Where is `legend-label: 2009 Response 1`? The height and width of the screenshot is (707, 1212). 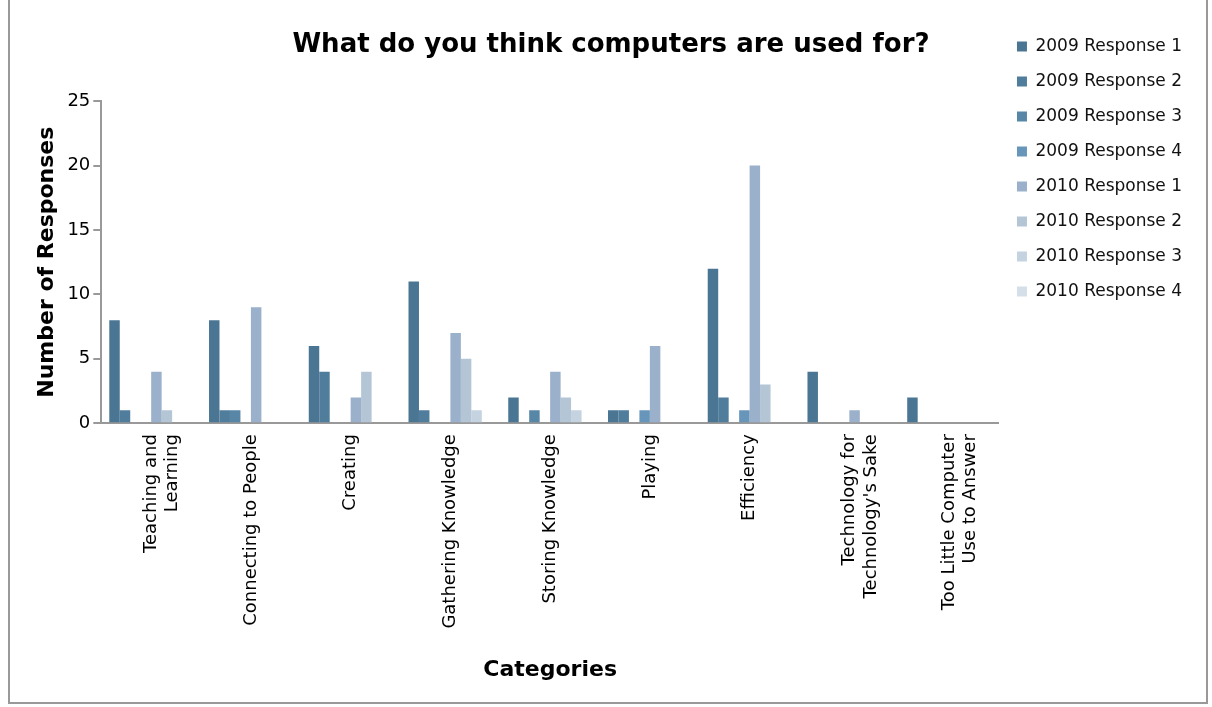
legend-label: 2009 Response 1 is located at coordinates (1109, 44).